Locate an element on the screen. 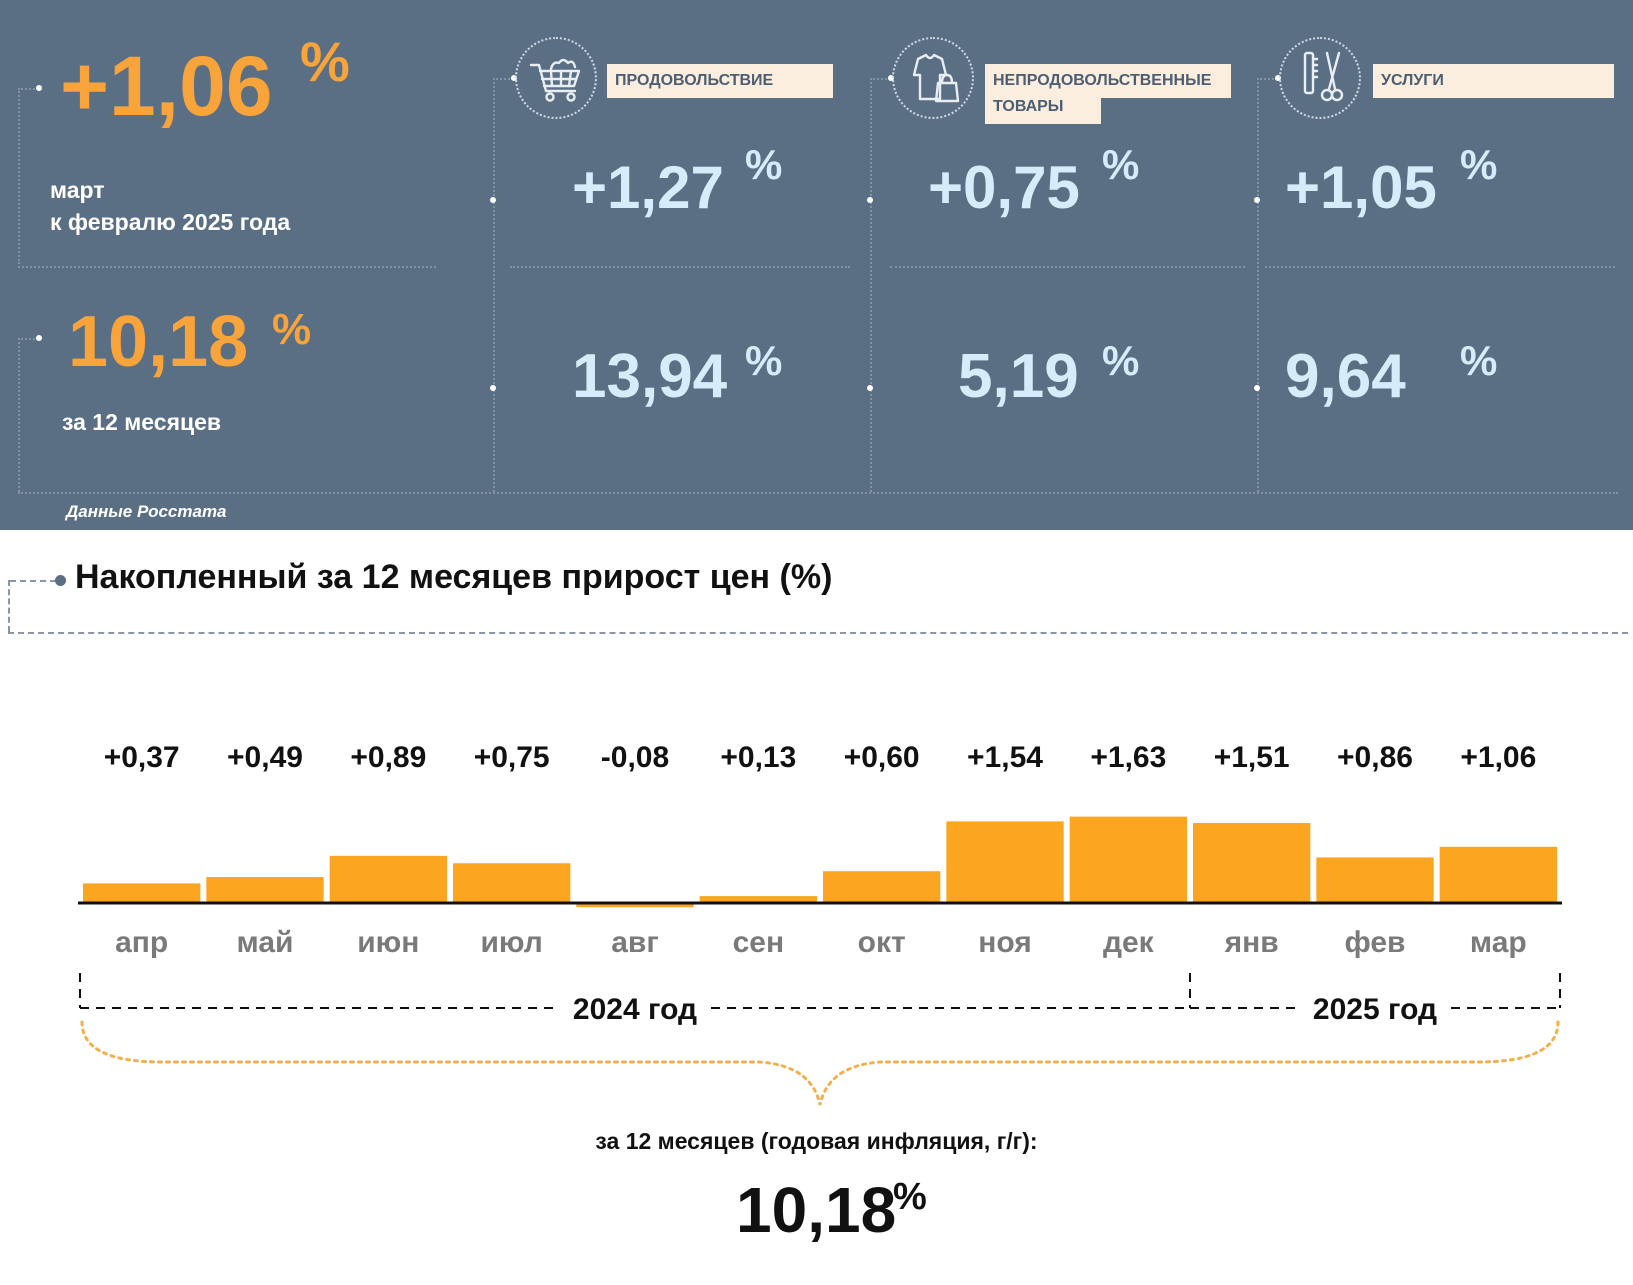 This screenshot has height=1285, width=1633. clothes-bag-icon is located at coordinates (933, 78).